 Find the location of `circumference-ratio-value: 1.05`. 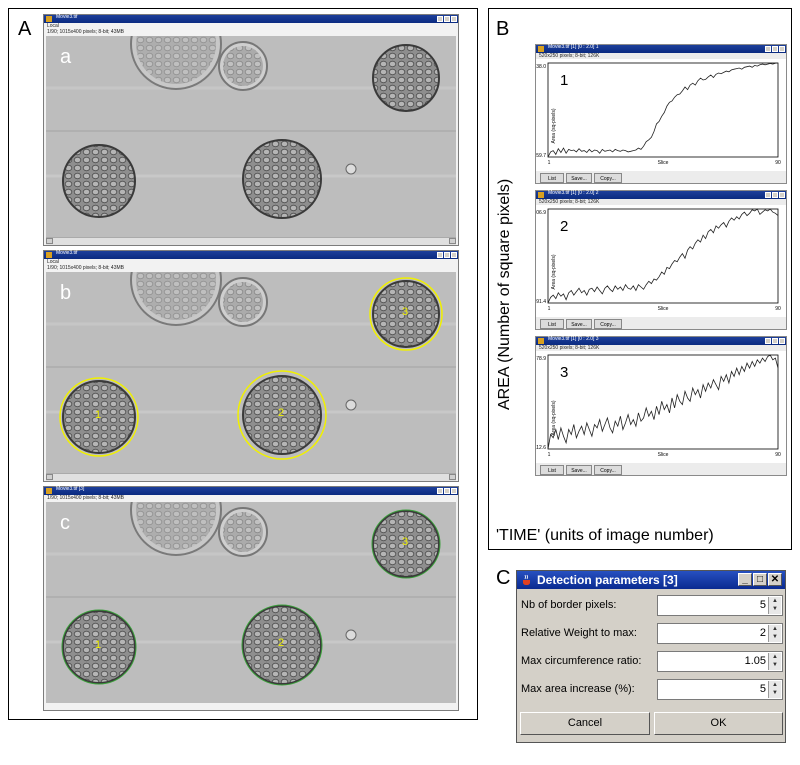

circumference-ratio-value: 1.05 is located at coordinates (755, 661).